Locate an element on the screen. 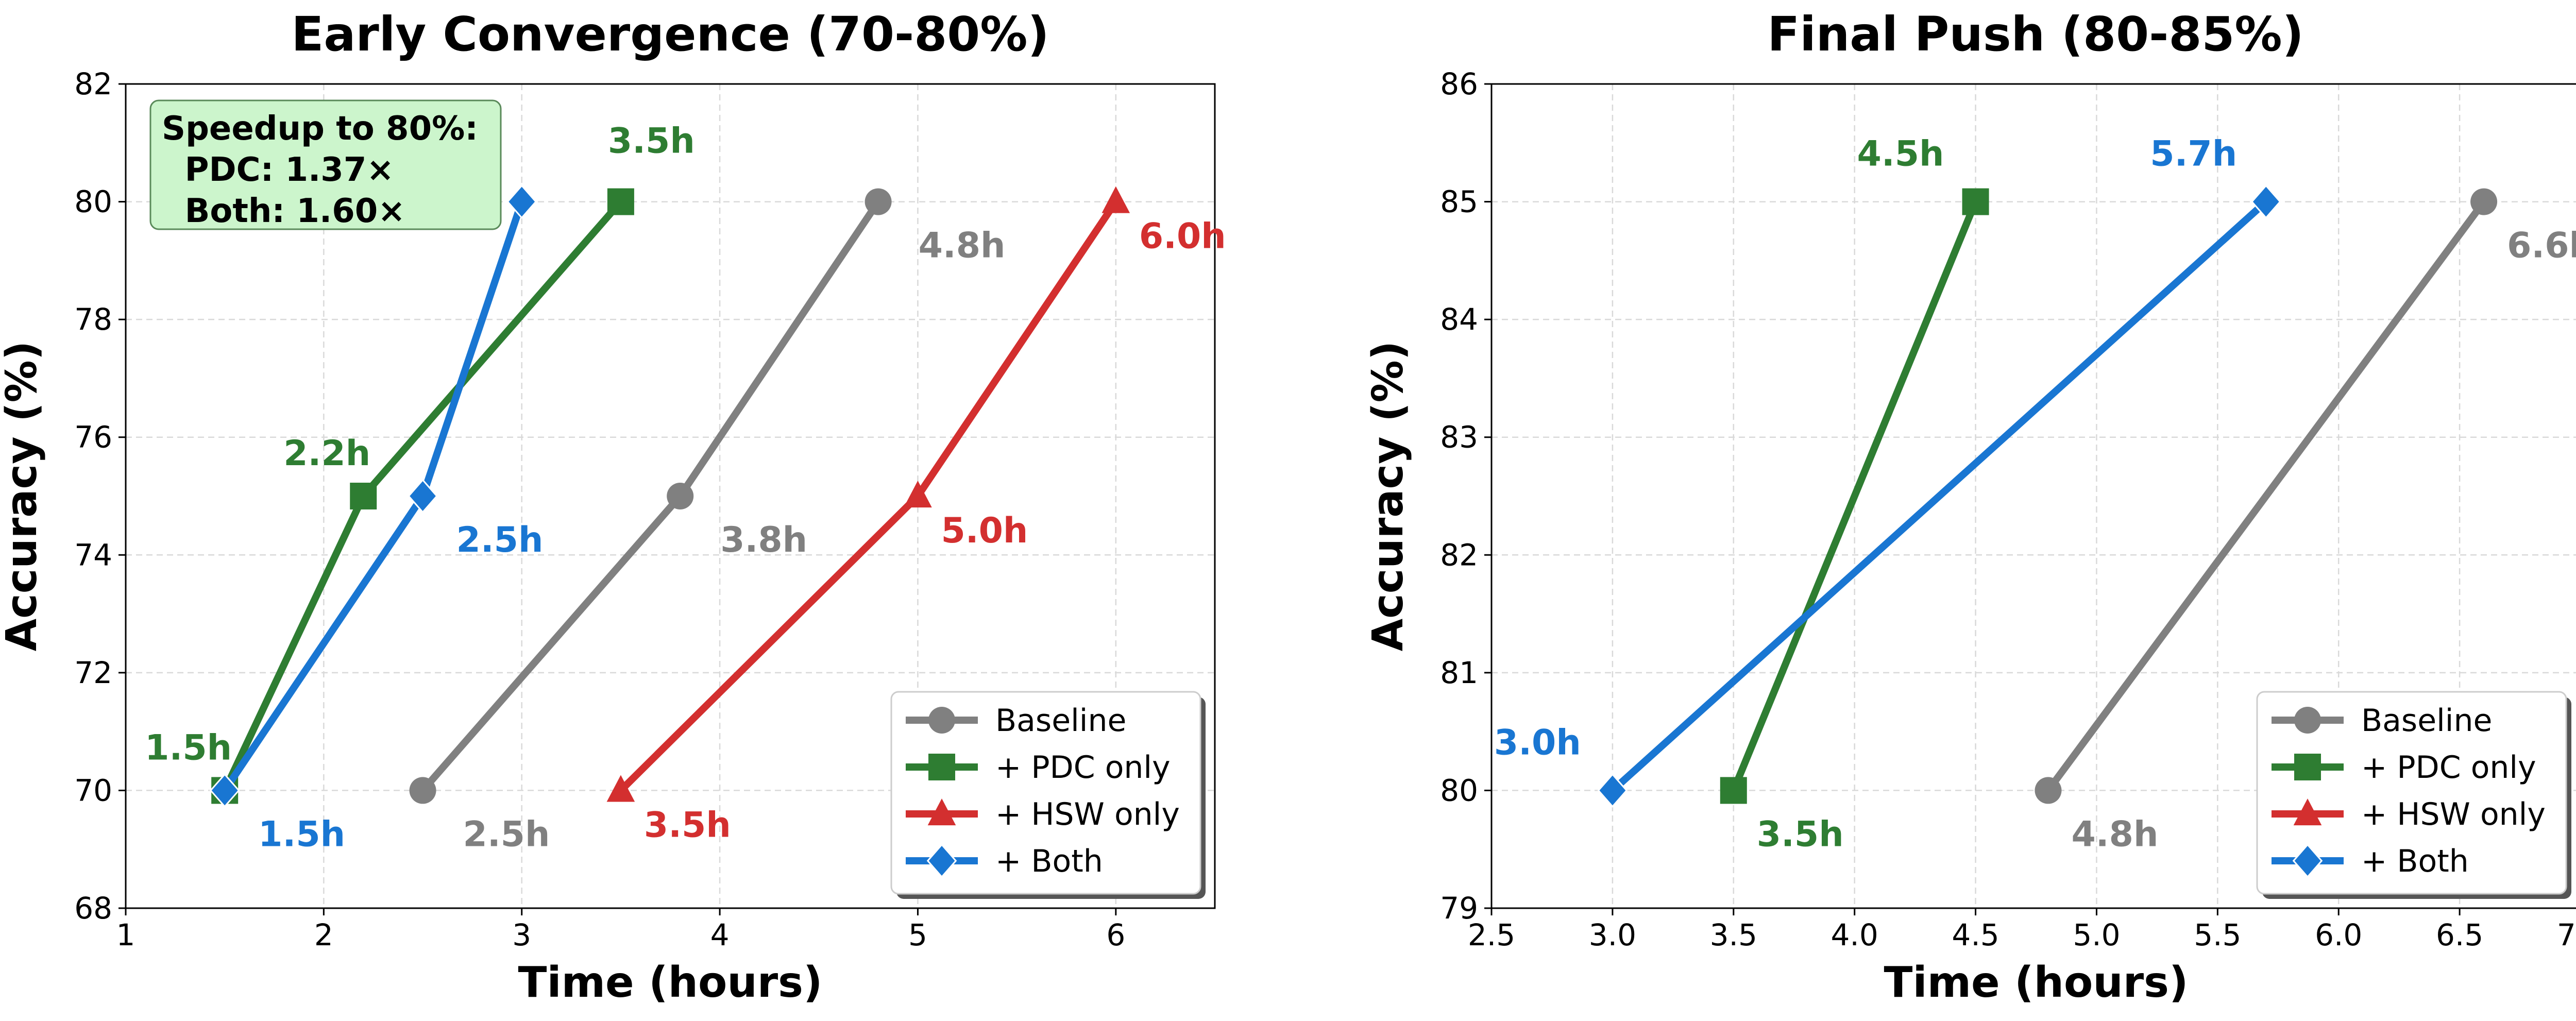 The height and width of the screenshot is (1021, 2576). x-tick-label: 4 is located at coordinates (720, 934).